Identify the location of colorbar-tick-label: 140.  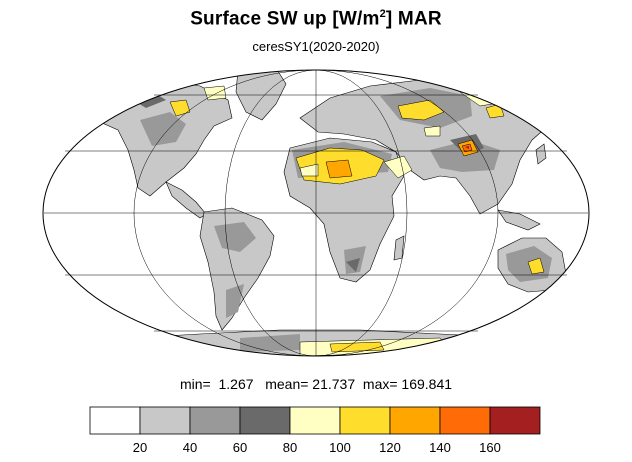
(440, 447).